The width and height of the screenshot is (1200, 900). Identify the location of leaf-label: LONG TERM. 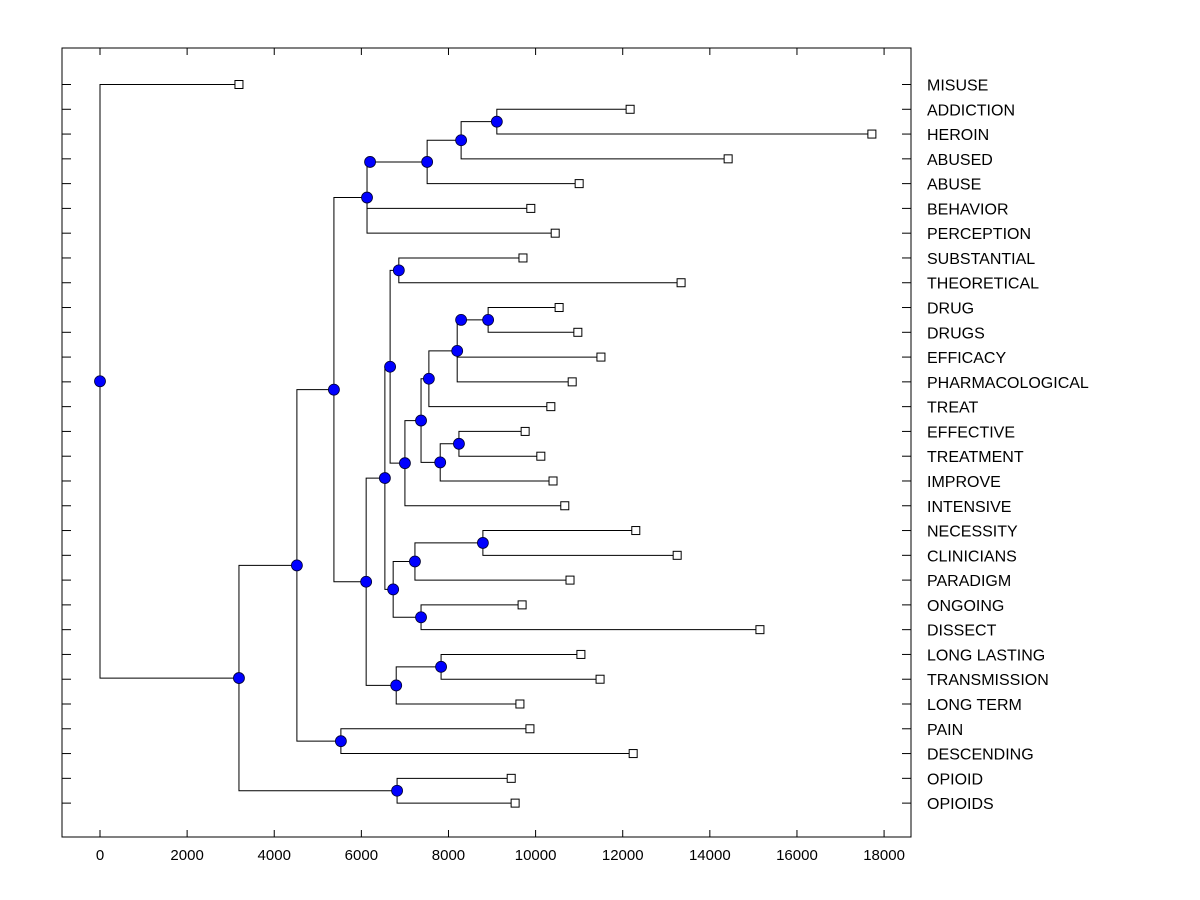
(974, 705).